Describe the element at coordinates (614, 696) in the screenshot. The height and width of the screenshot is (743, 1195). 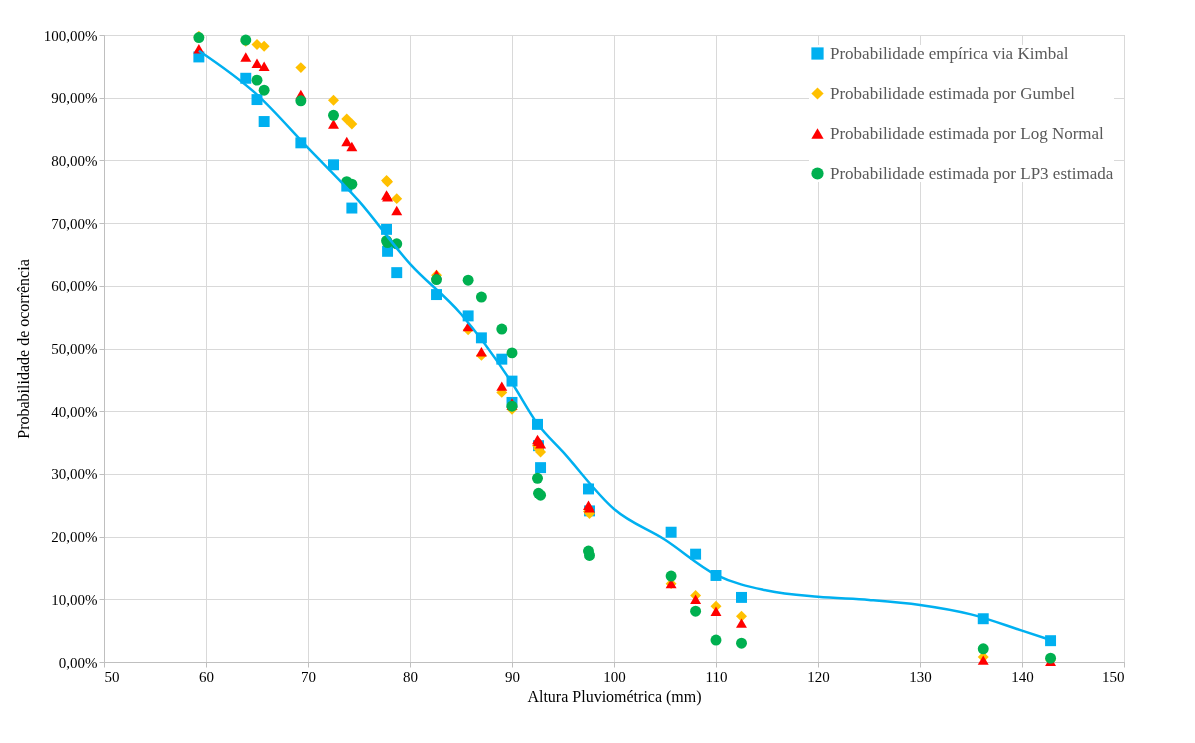
I see `x-axis-title: Altura Pluviométrica (mm)` at that location.